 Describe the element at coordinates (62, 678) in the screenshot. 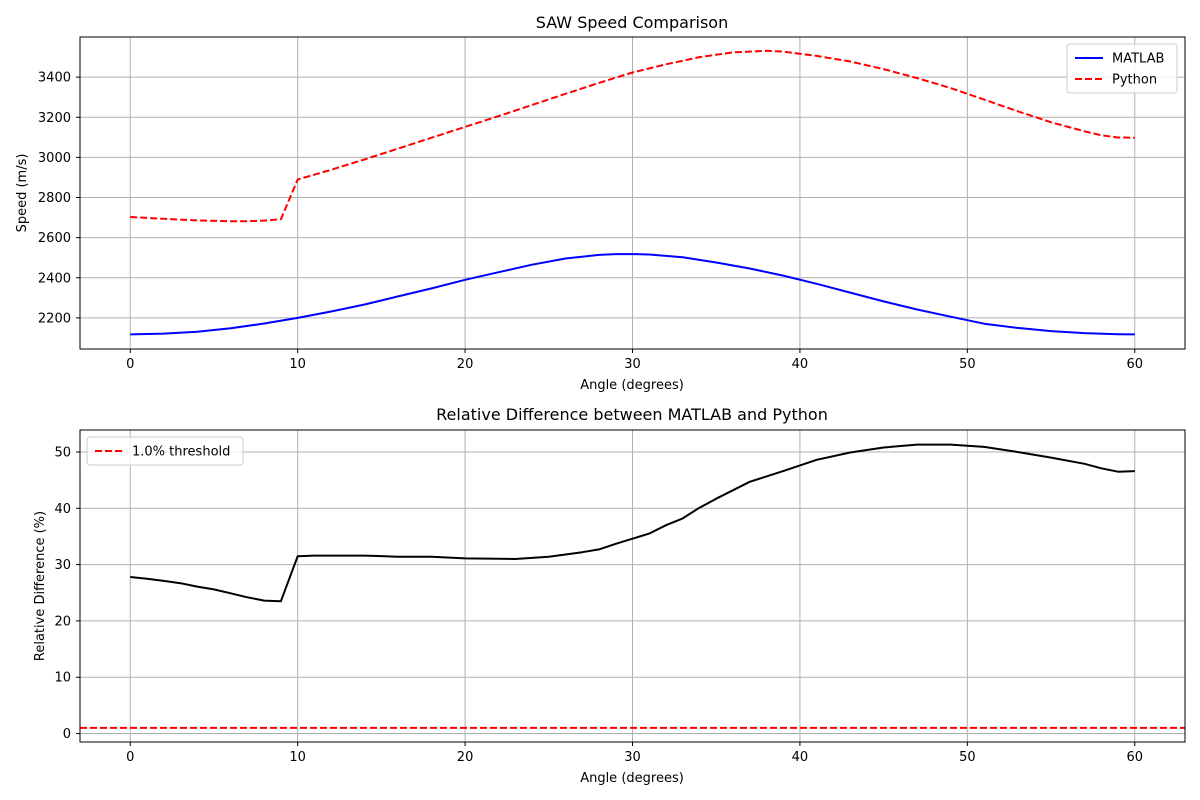

I see `difference-y-tick-label: 10` at that location.